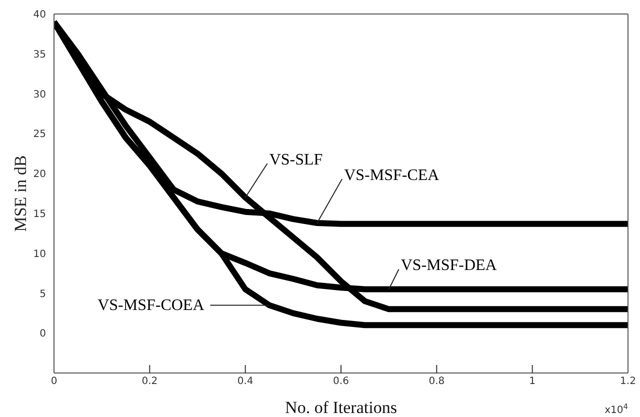 This screenshot has height=417, width=640. What do you see at coordinates (616, 409) in the screenshot?
I see `text: x10$^{4}$` at bounding box center [616, 409].